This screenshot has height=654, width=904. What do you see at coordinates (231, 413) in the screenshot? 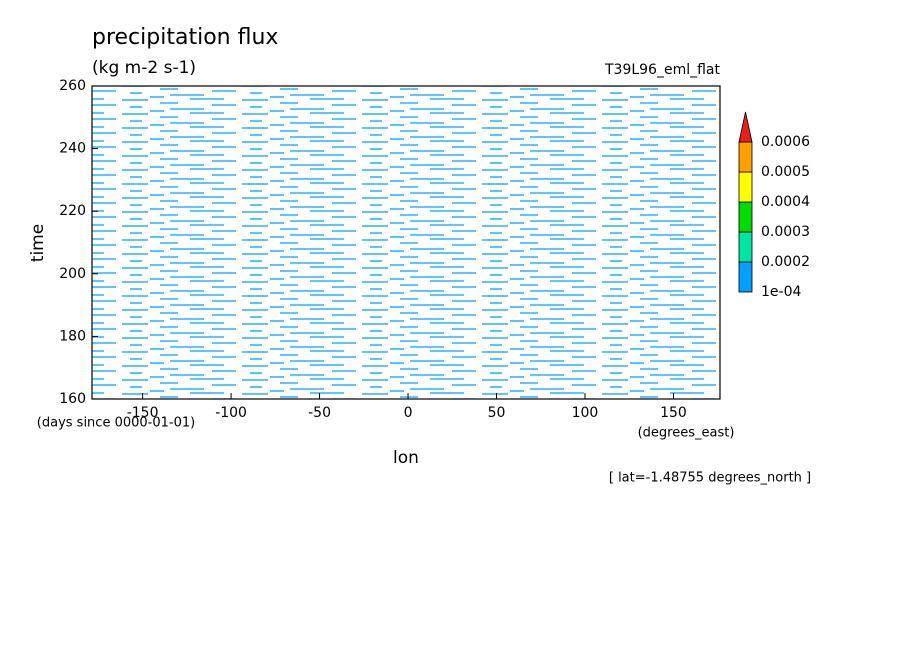
I see `x-tick-label: -100` at bounding box center [231, 413].